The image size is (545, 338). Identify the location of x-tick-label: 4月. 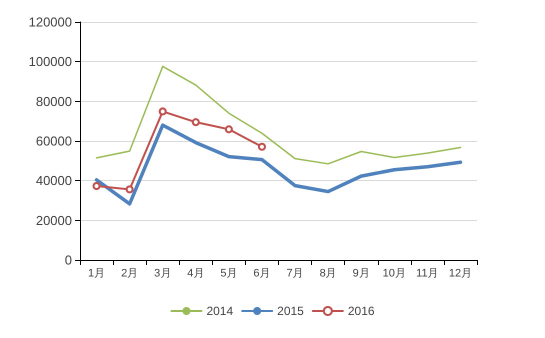
(195, 274).